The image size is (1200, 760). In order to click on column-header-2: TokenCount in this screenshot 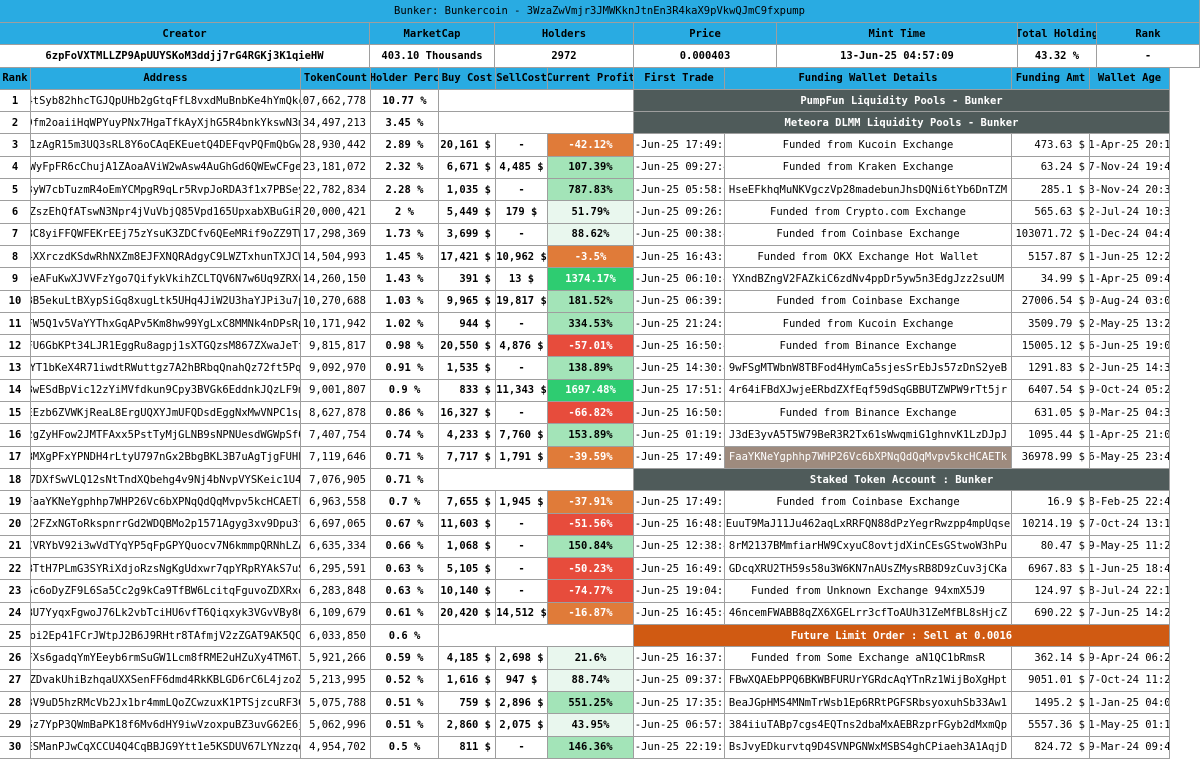, I will do `click(336, 78)`.